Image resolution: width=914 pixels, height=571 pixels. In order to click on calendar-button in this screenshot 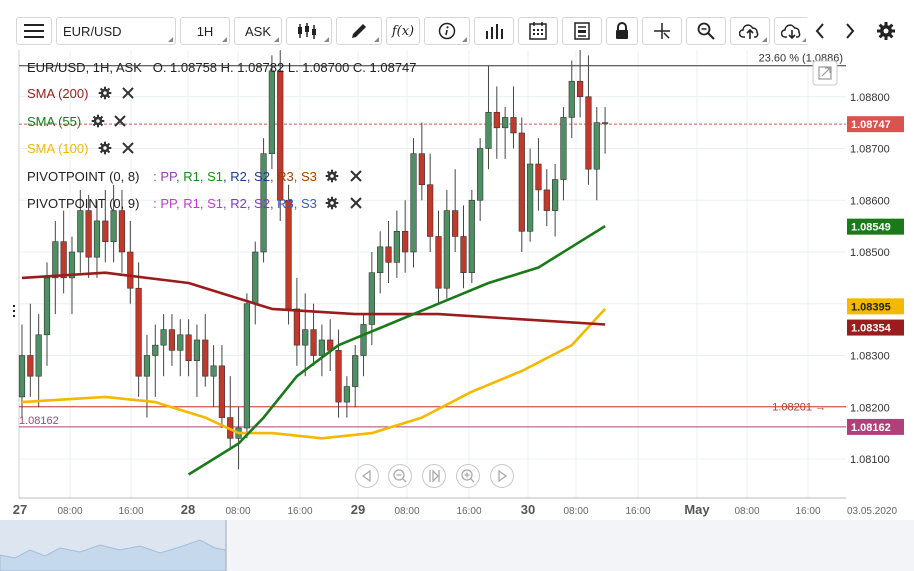, I will do `click(538, 31)`.